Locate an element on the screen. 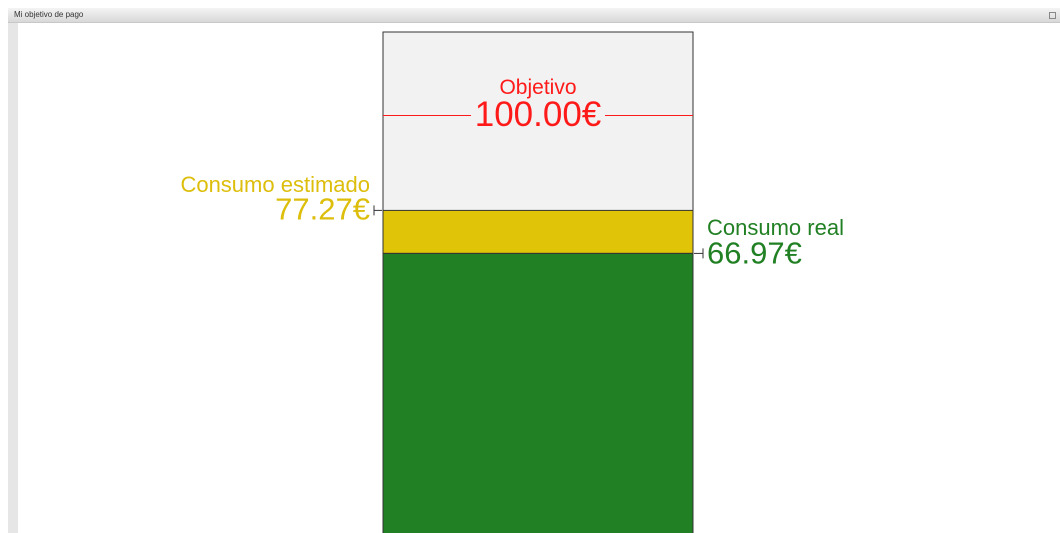 This screenshot has height=533, width=1060. real-name: Consumo real is located at coordinates (775, 227).